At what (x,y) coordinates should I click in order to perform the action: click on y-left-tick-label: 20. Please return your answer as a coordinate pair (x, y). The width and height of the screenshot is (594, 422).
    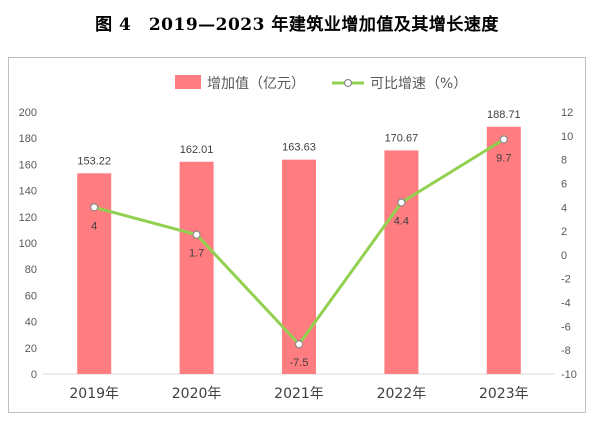
    Looking at the image, I should click on (31, 349).